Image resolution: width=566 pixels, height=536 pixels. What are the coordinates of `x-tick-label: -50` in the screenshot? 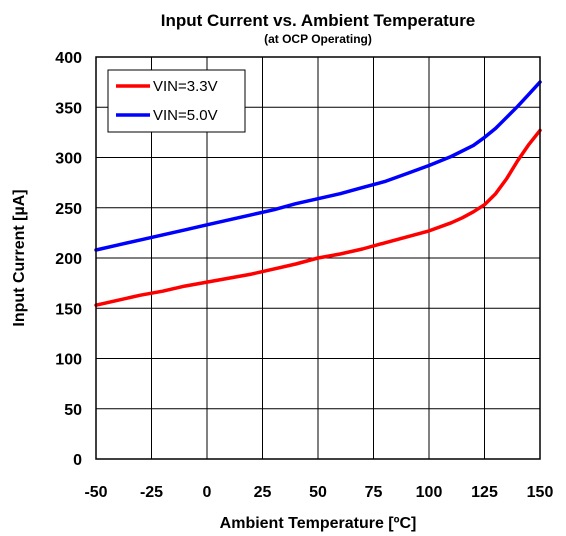 It's located at (95, 492).